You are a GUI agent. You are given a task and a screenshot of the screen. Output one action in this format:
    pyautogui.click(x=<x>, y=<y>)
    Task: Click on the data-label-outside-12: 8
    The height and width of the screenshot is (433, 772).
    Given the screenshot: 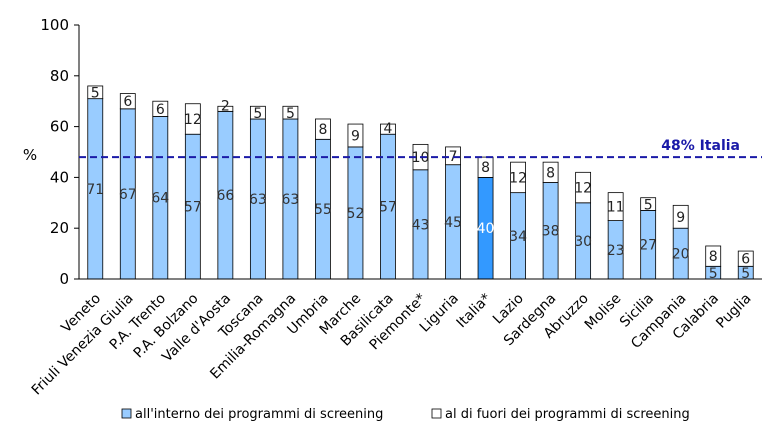 What is the action you would take?
    pyautogui.click(x=485, y=168)
    